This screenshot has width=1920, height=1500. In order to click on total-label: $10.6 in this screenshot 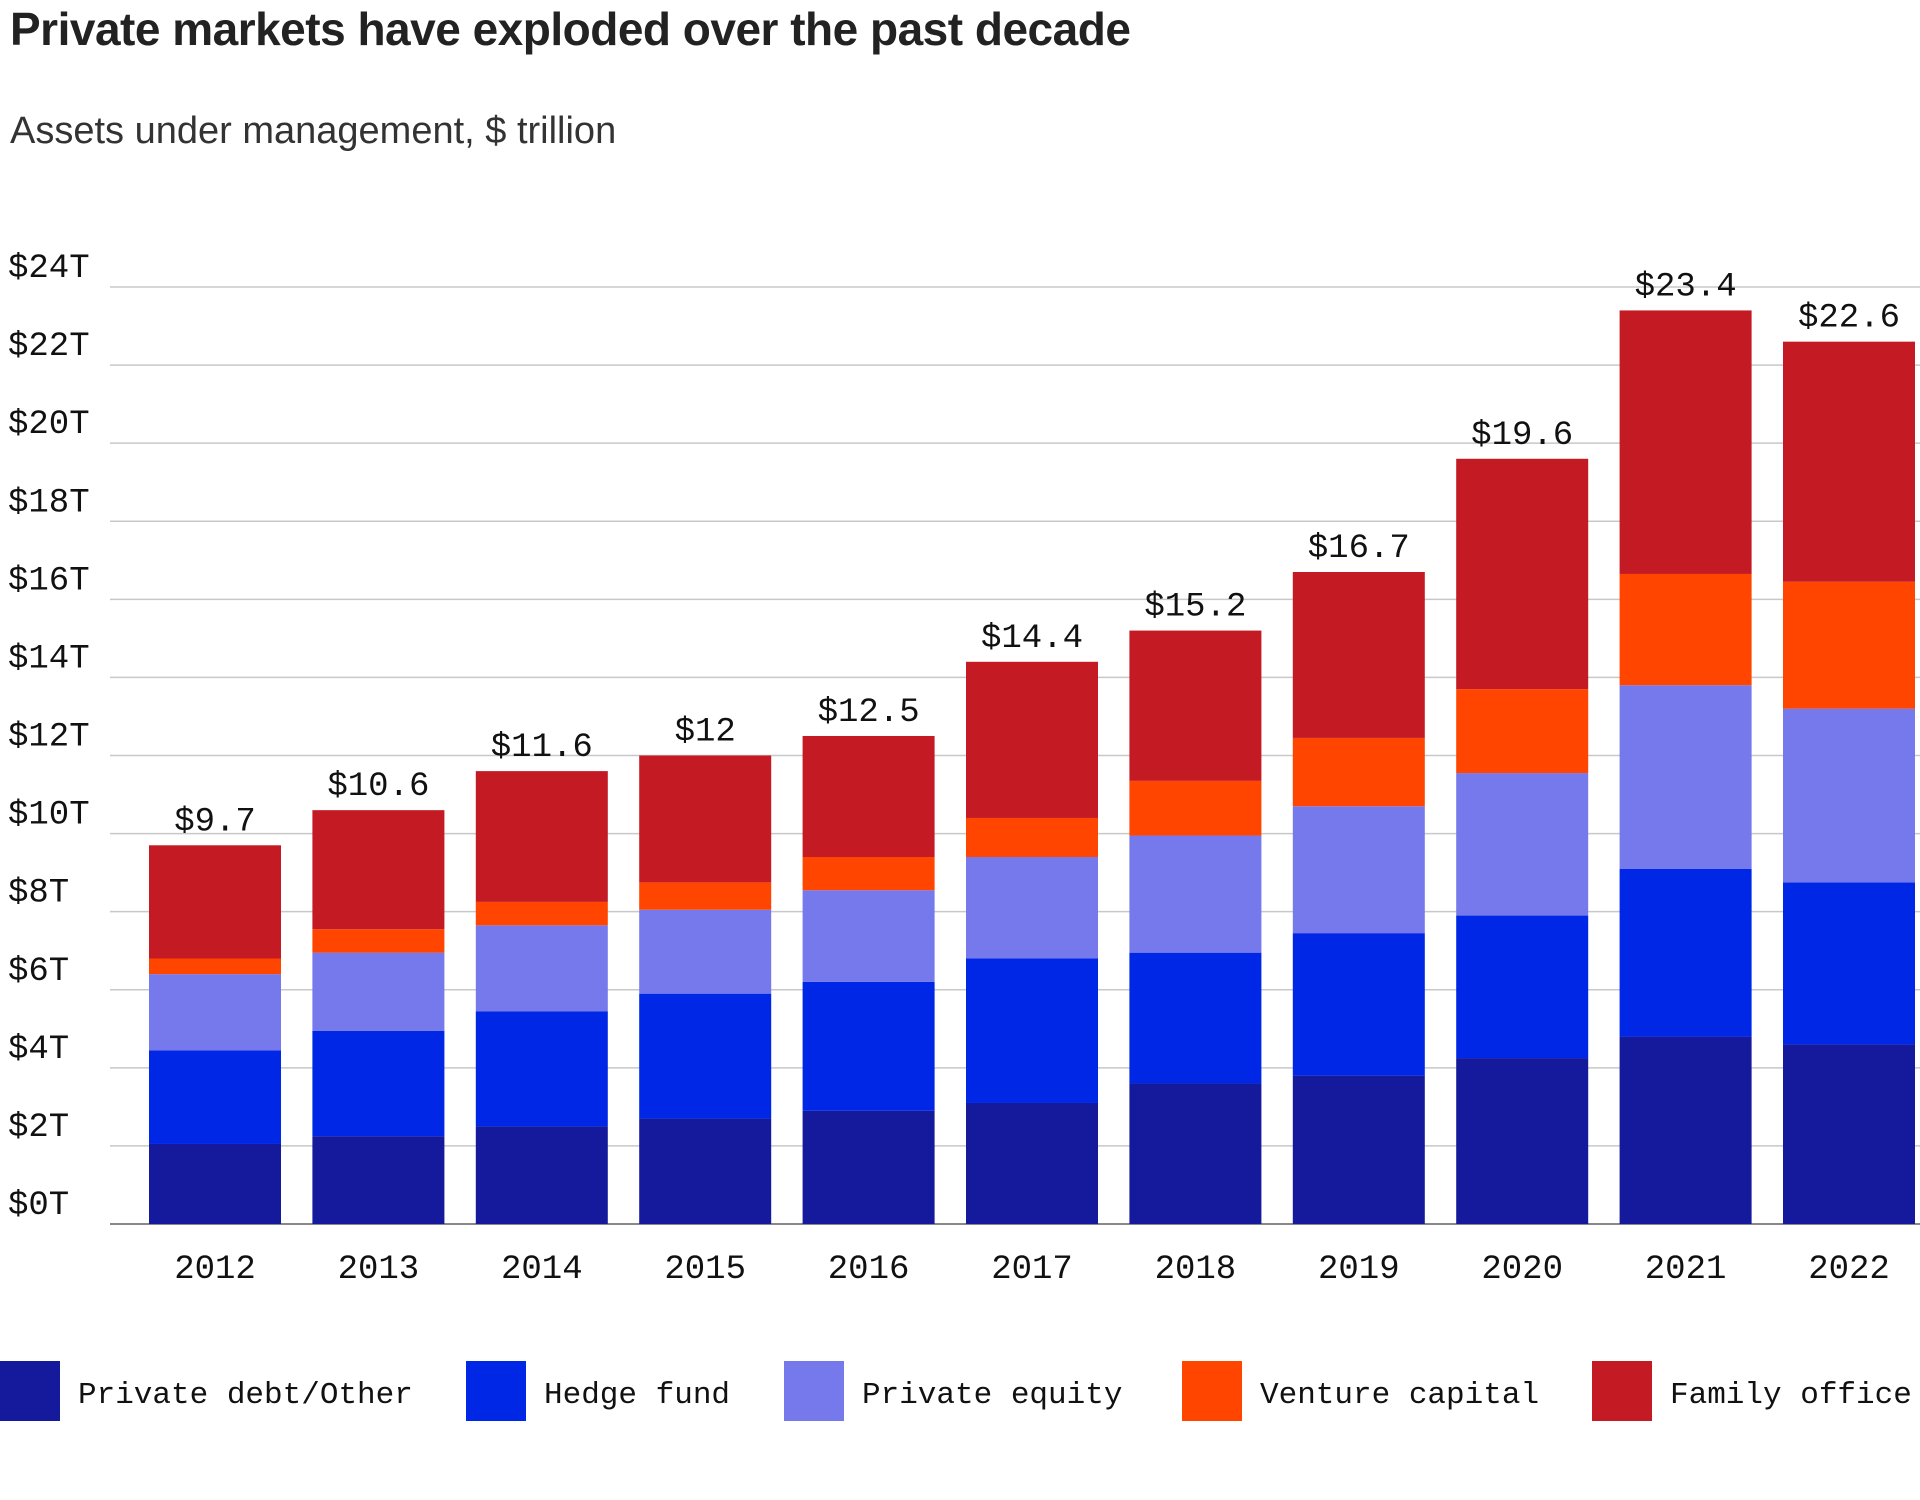, I will do `click(378, 787)`.